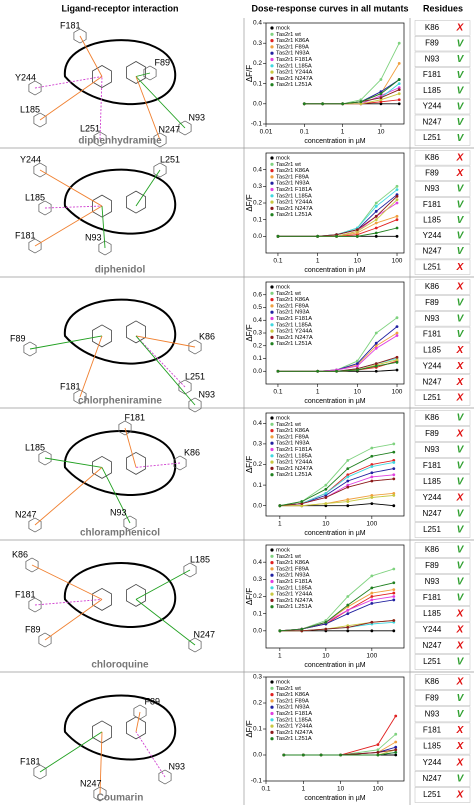  I want to click on residue-label: L185, so click(200, 559).